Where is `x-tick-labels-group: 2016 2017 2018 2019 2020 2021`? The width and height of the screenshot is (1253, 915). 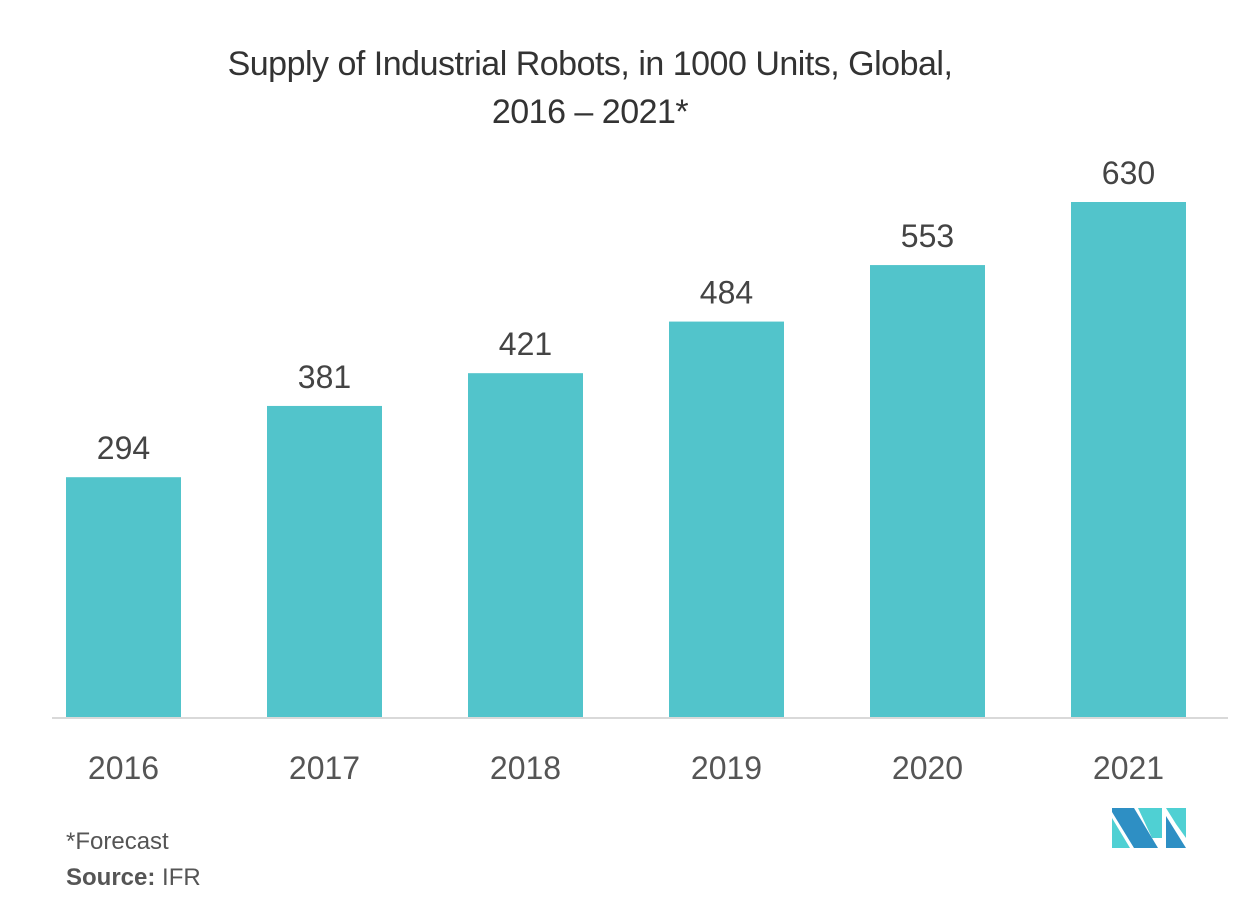 x-tick-labels-group: 2016 2017 2018 2019 2020 2021 is located at coordinates (626, 768).